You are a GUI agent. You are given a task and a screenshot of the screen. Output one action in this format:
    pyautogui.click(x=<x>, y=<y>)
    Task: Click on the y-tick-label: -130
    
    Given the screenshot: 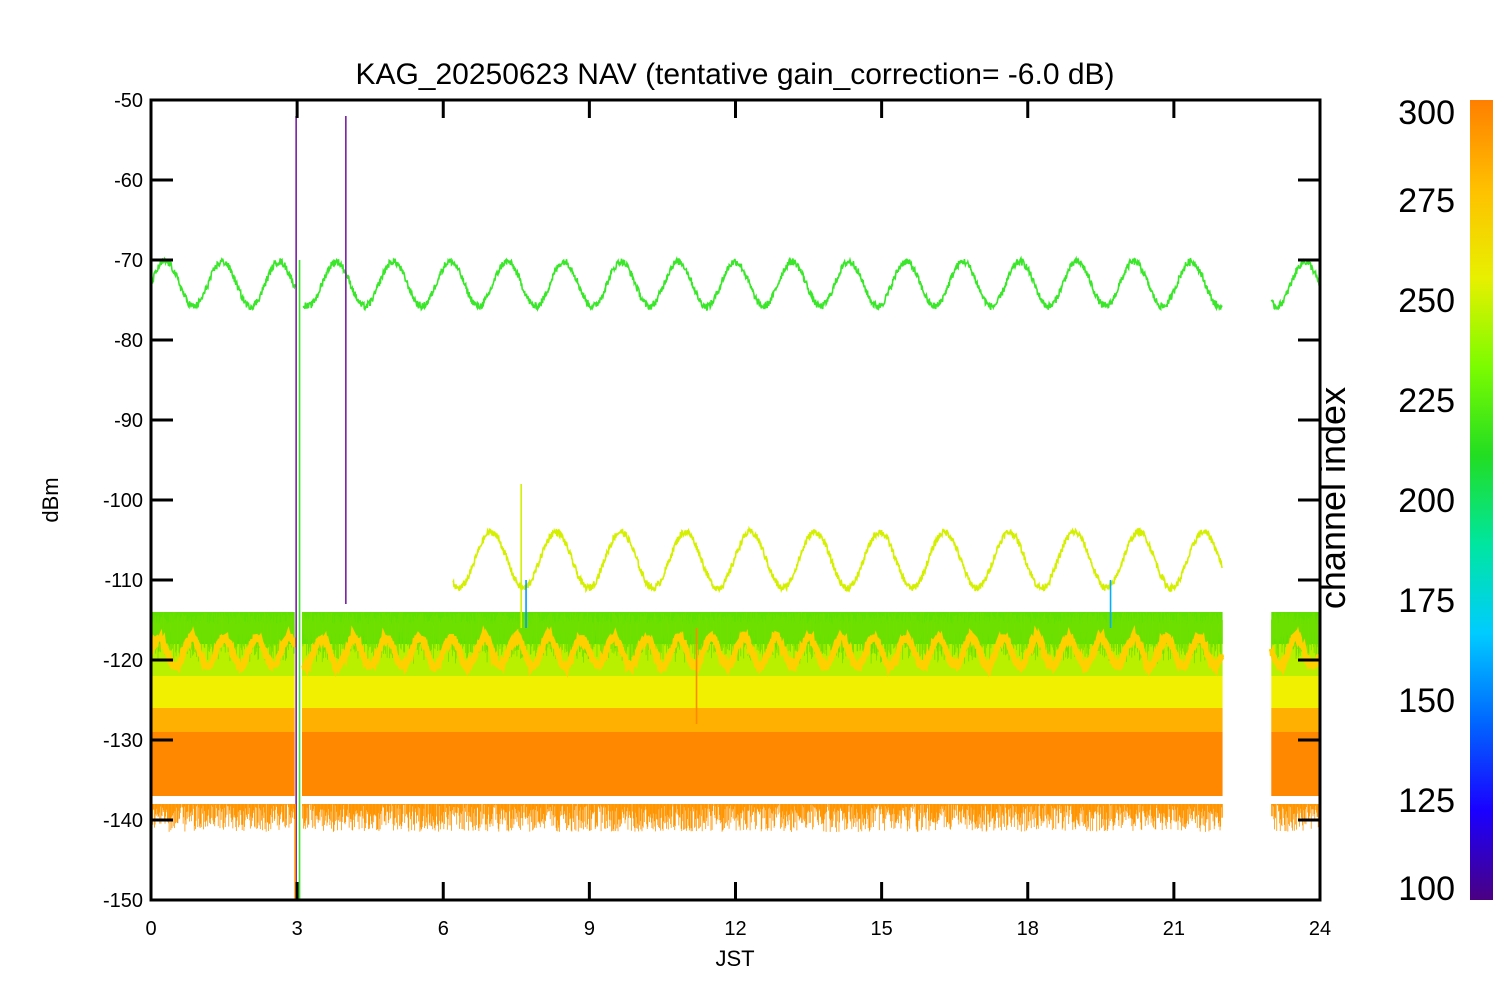 What is the action you would take?
    pyautogui.click(x=123, y=741)
    